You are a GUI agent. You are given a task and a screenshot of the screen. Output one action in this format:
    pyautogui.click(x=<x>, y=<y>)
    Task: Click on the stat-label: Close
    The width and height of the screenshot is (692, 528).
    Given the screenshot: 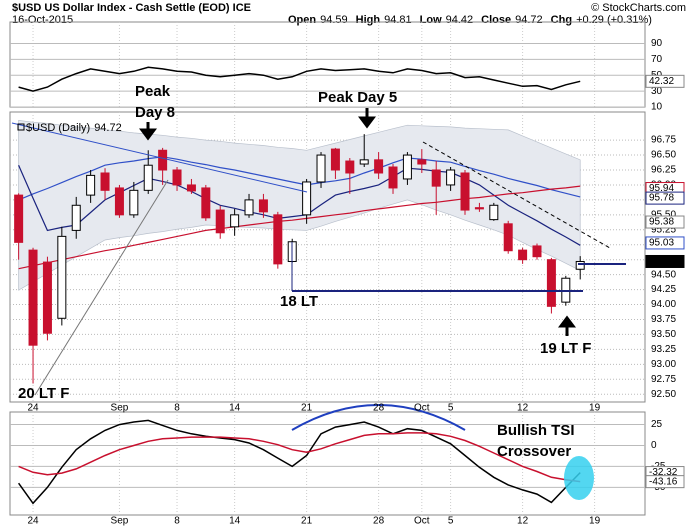 What is the action you would take?
    pyautogui.click(x=496, y=20)
    